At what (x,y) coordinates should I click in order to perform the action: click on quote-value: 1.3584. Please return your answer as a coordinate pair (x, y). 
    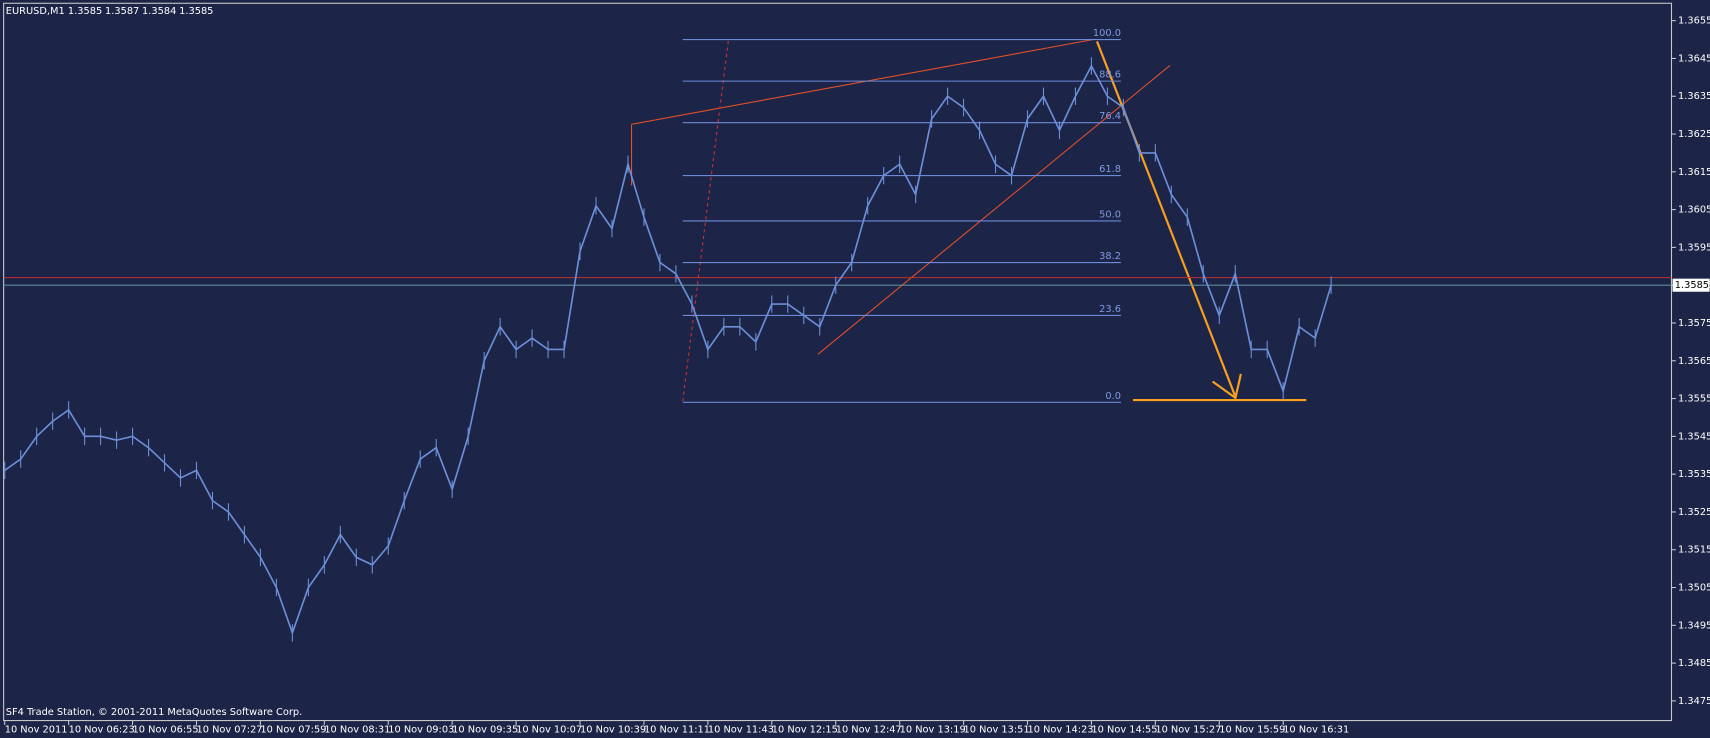
    Looking at the image, I should click on (159, 11).